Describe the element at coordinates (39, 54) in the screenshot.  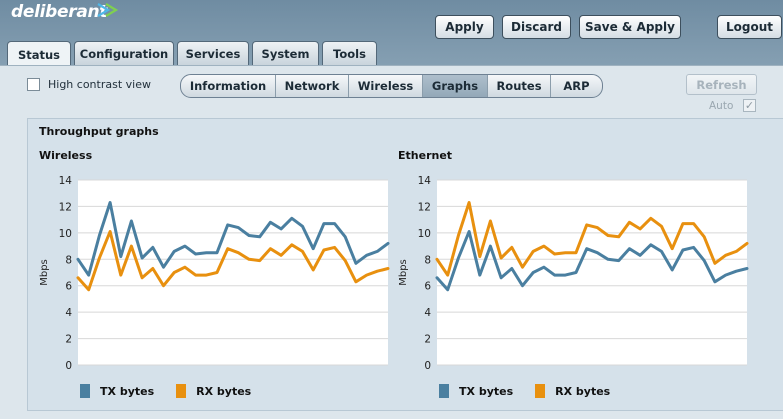
I see `tab-status: Status` at that location.